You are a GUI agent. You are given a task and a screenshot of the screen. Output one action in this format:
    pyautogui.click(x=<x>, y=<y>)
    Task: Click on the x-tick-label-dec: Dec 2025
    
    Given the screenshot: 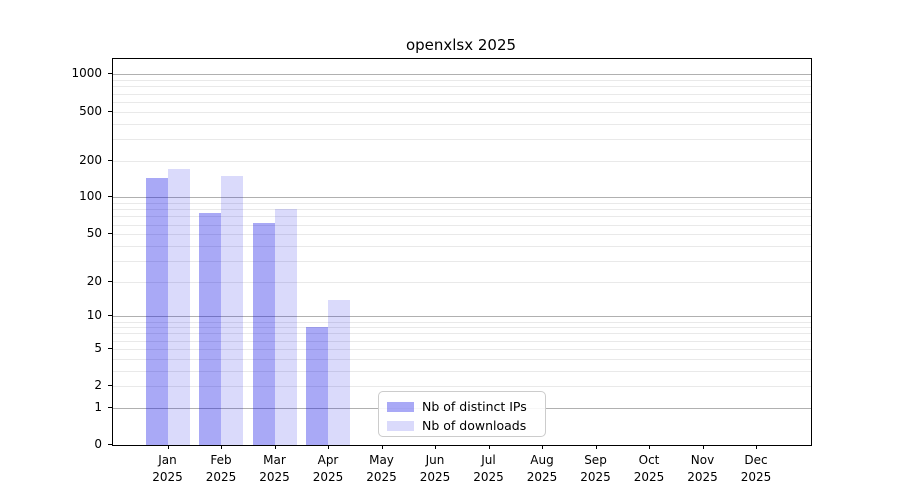 What is the action you would take?
    pyautogui.click(x=756, y=468)
    